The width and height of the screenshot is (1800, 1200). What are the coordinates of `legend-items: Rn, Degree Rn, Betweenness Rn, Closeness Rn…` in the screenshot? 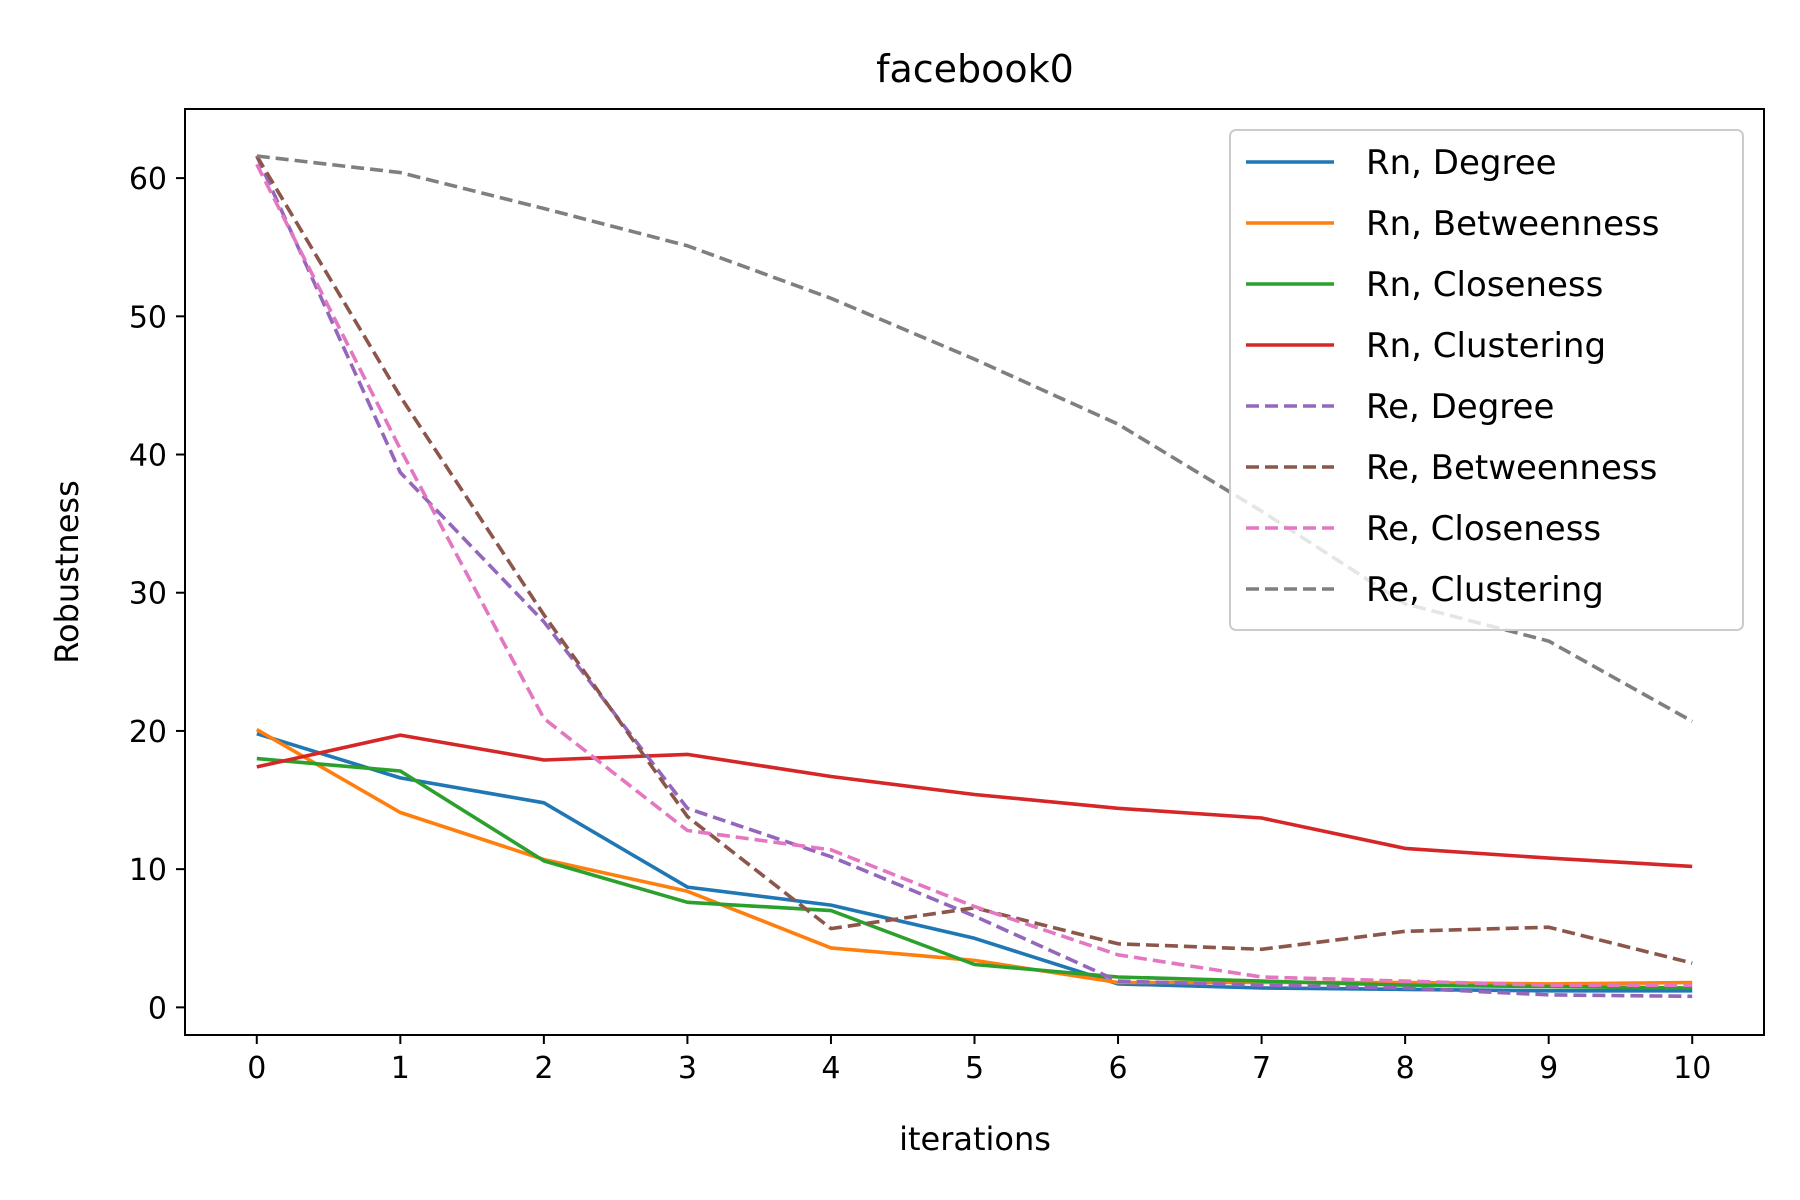 It's located at (1452, 376).